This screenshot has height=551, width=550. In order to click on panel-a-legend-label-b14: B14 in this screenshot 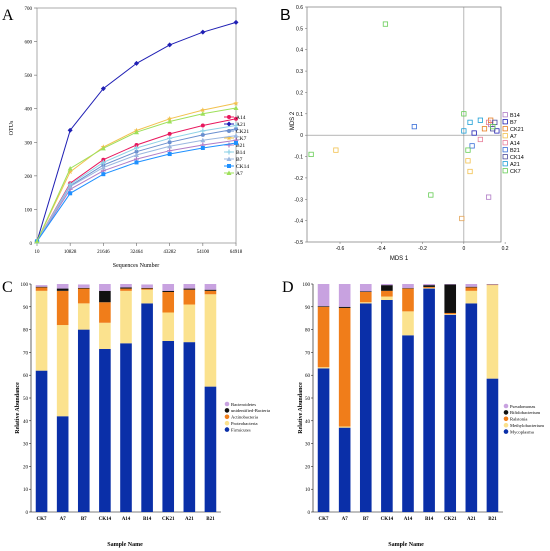, I will do `click(240, 153)`.